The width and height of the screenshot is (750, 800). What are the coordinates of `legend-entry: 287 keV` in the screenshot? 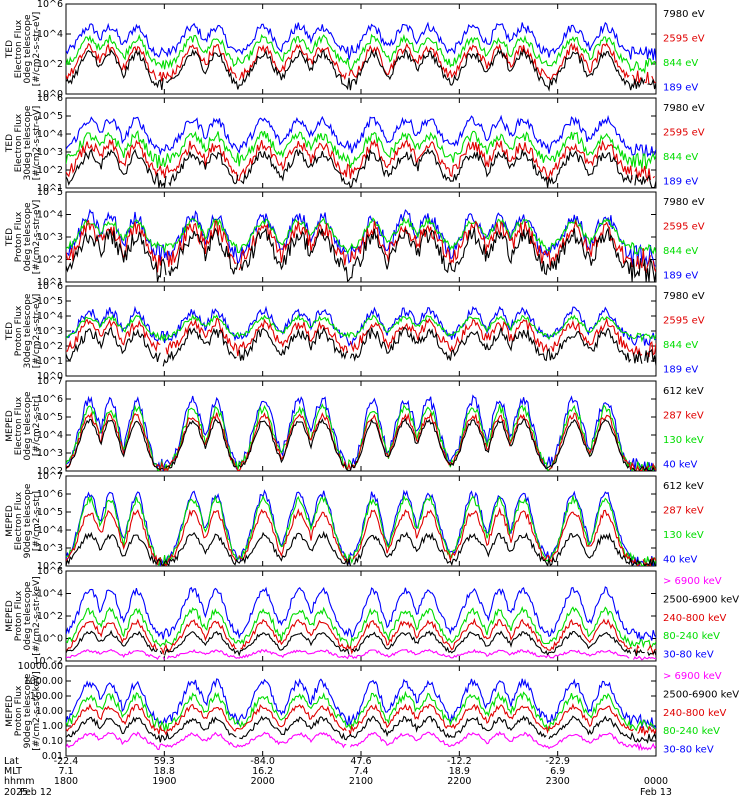 It's located at (683, 511).